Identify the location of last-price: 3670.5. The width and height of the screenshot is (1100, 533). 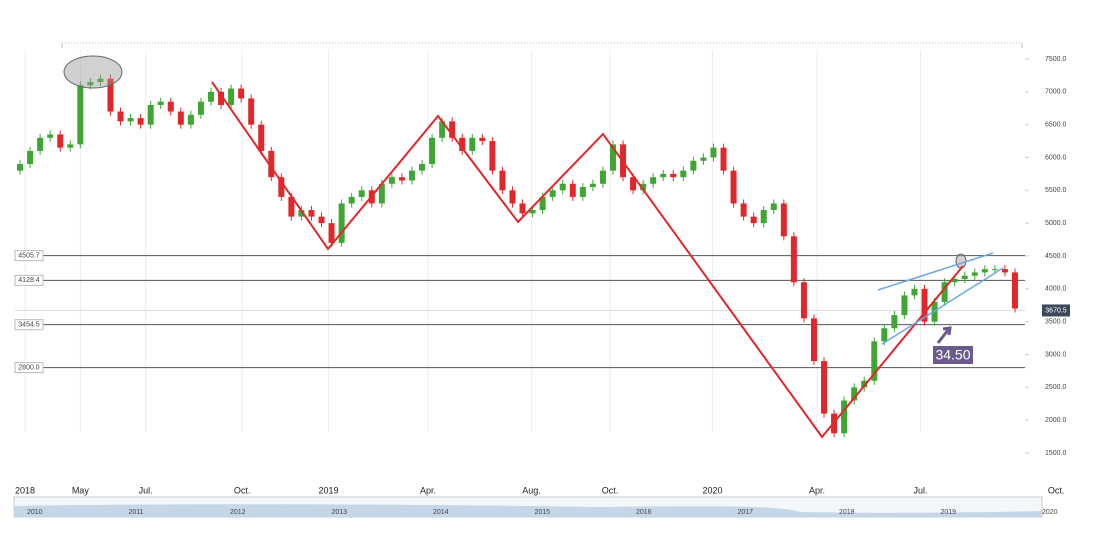
(1056, 310).